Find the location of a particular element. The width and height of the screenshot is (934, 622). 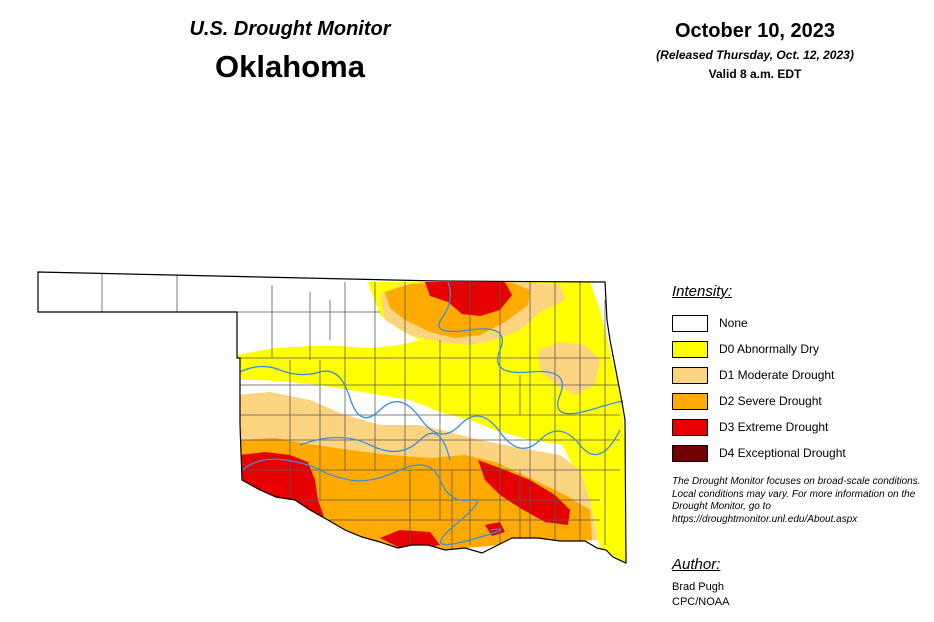

area-d3-north is located at coordinates (468, 299).